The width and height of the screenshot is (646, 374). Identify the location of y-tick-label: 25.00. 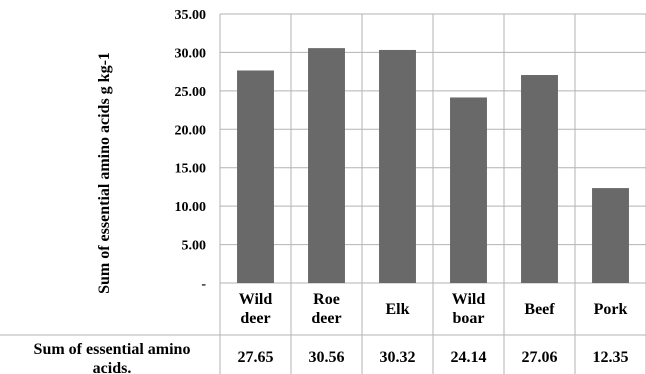
(191, 92).